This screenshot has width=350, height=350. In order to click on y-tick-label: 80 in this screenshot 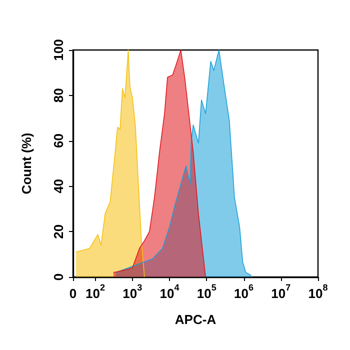, I will do `click(58, 95)`.